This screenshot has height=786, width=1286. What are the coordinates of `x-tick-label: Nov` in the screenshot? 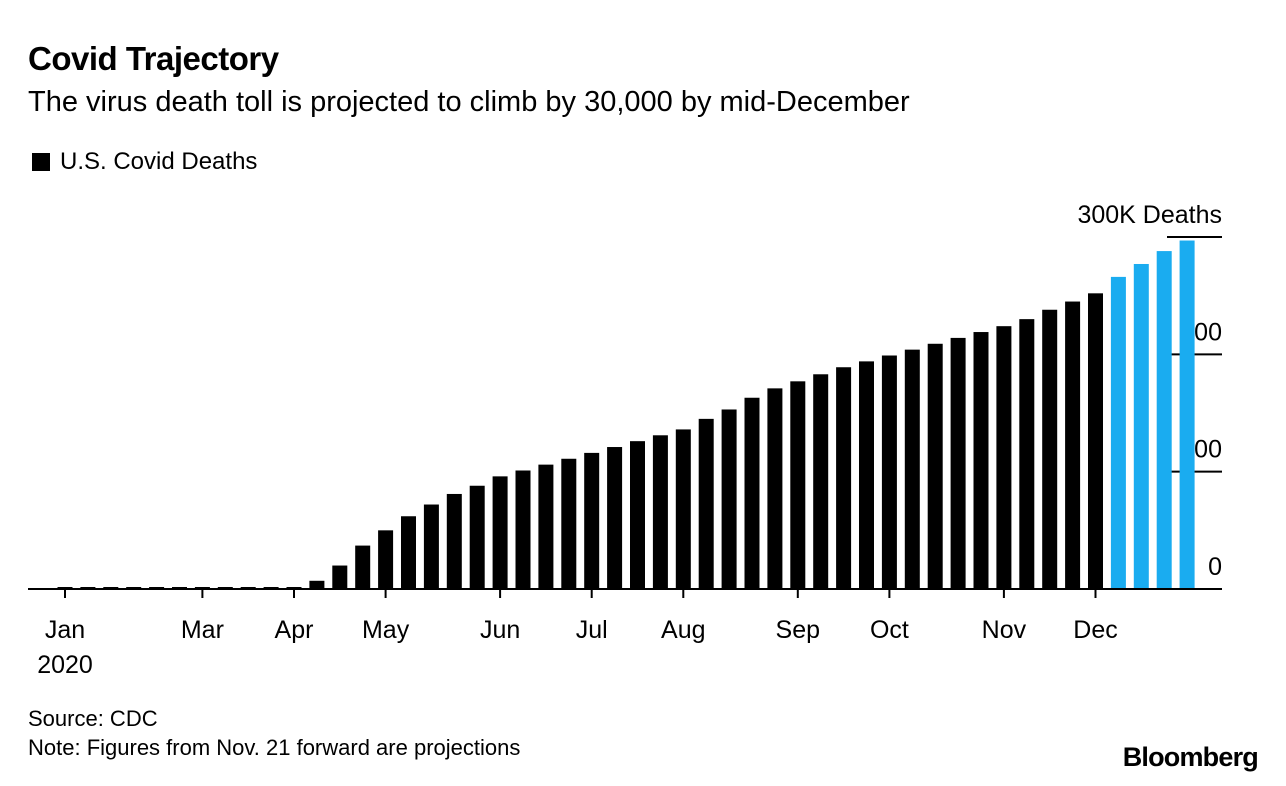 It's located at (1004, 630).